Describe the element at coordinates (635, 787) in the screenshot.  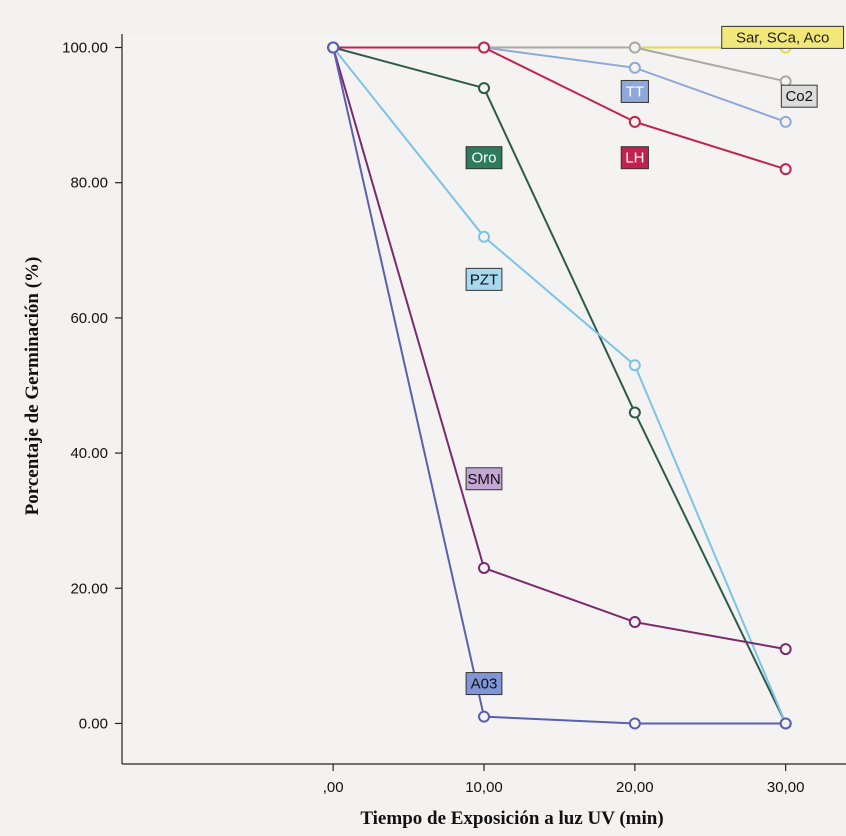
I see `x-tick-label: 20,00` at that location.